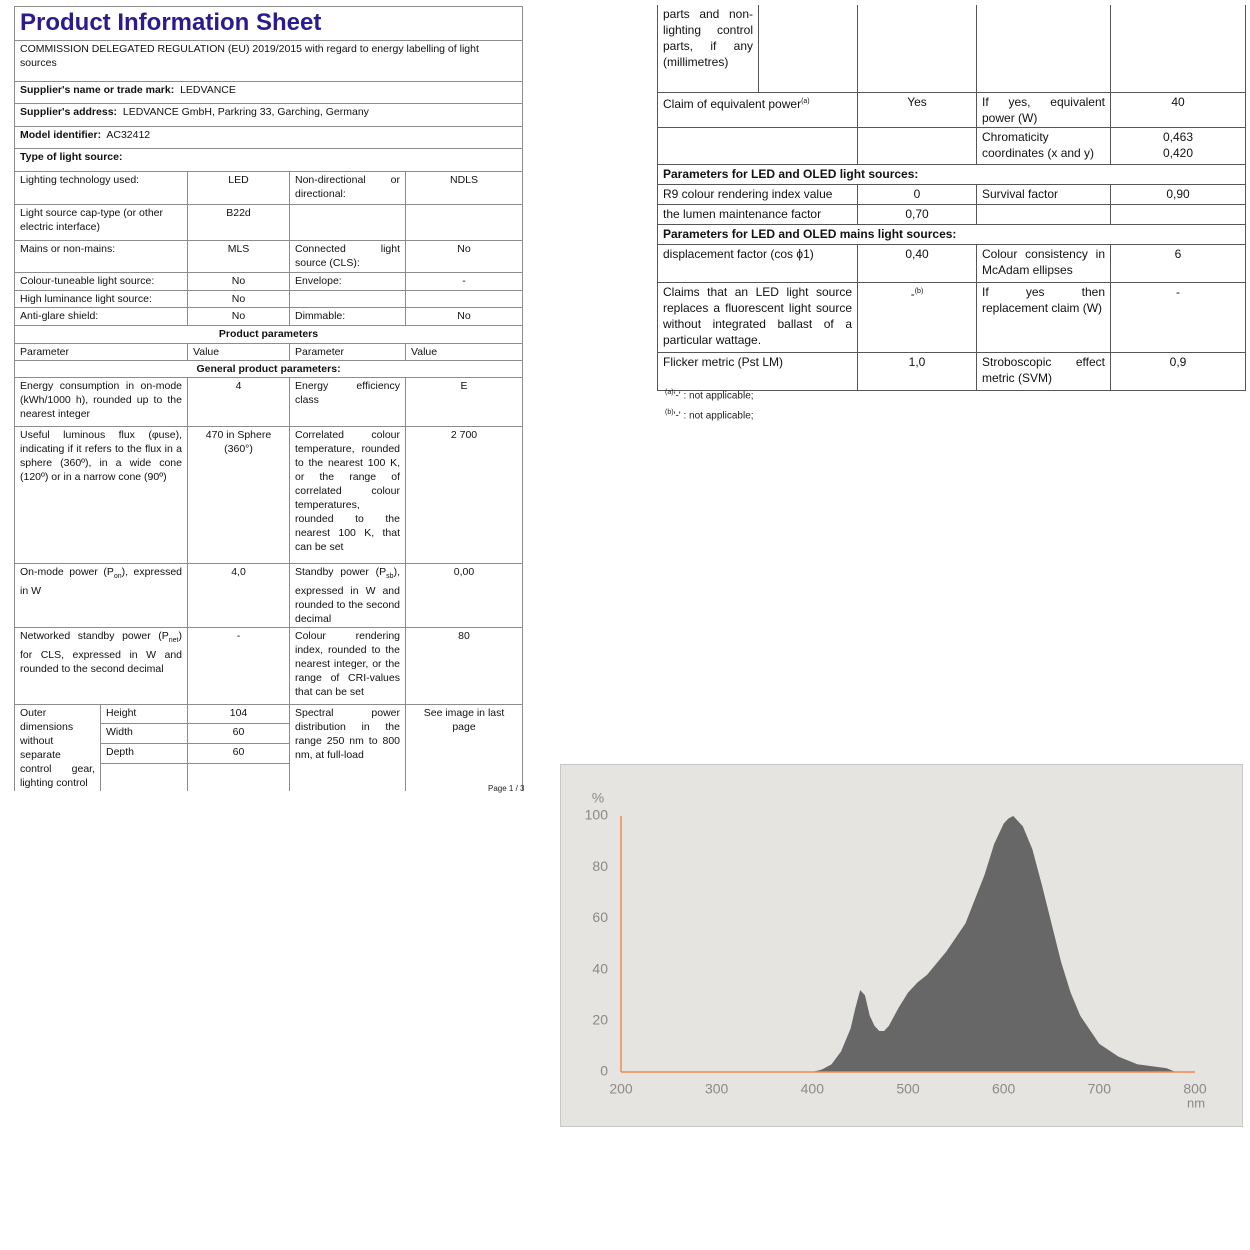  I want to click on table-cell: See image in last page, so click(464, 748).